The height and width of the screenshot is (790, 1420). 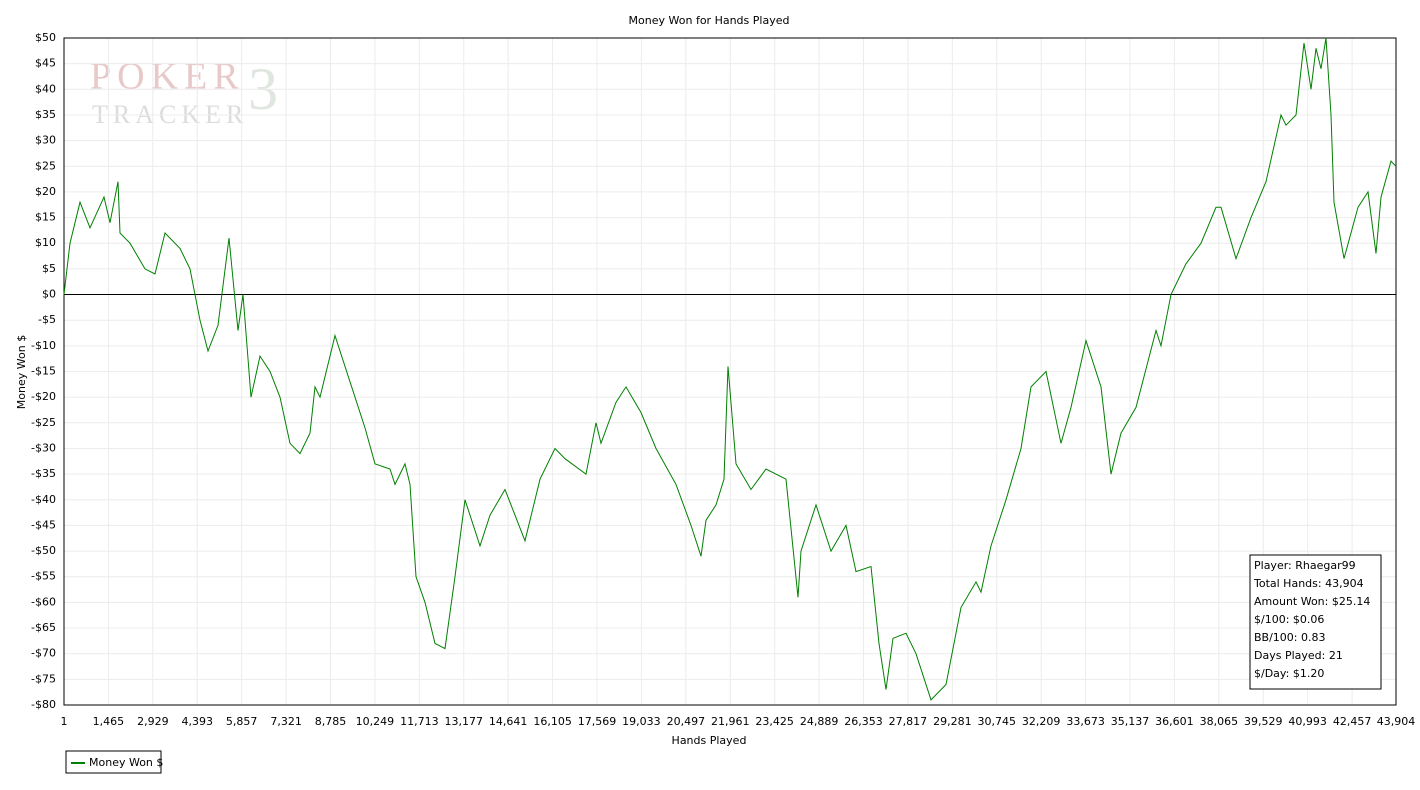 What do you see at coordinates (263, 89) in the screenshot?
I see `watermark: 3` at bounding box center [263, 89].